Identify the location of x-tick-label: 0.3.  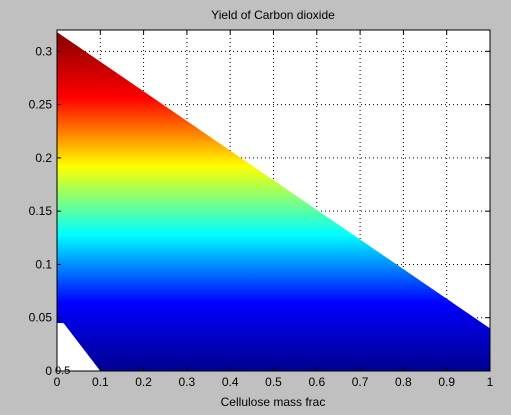
(187, 382).